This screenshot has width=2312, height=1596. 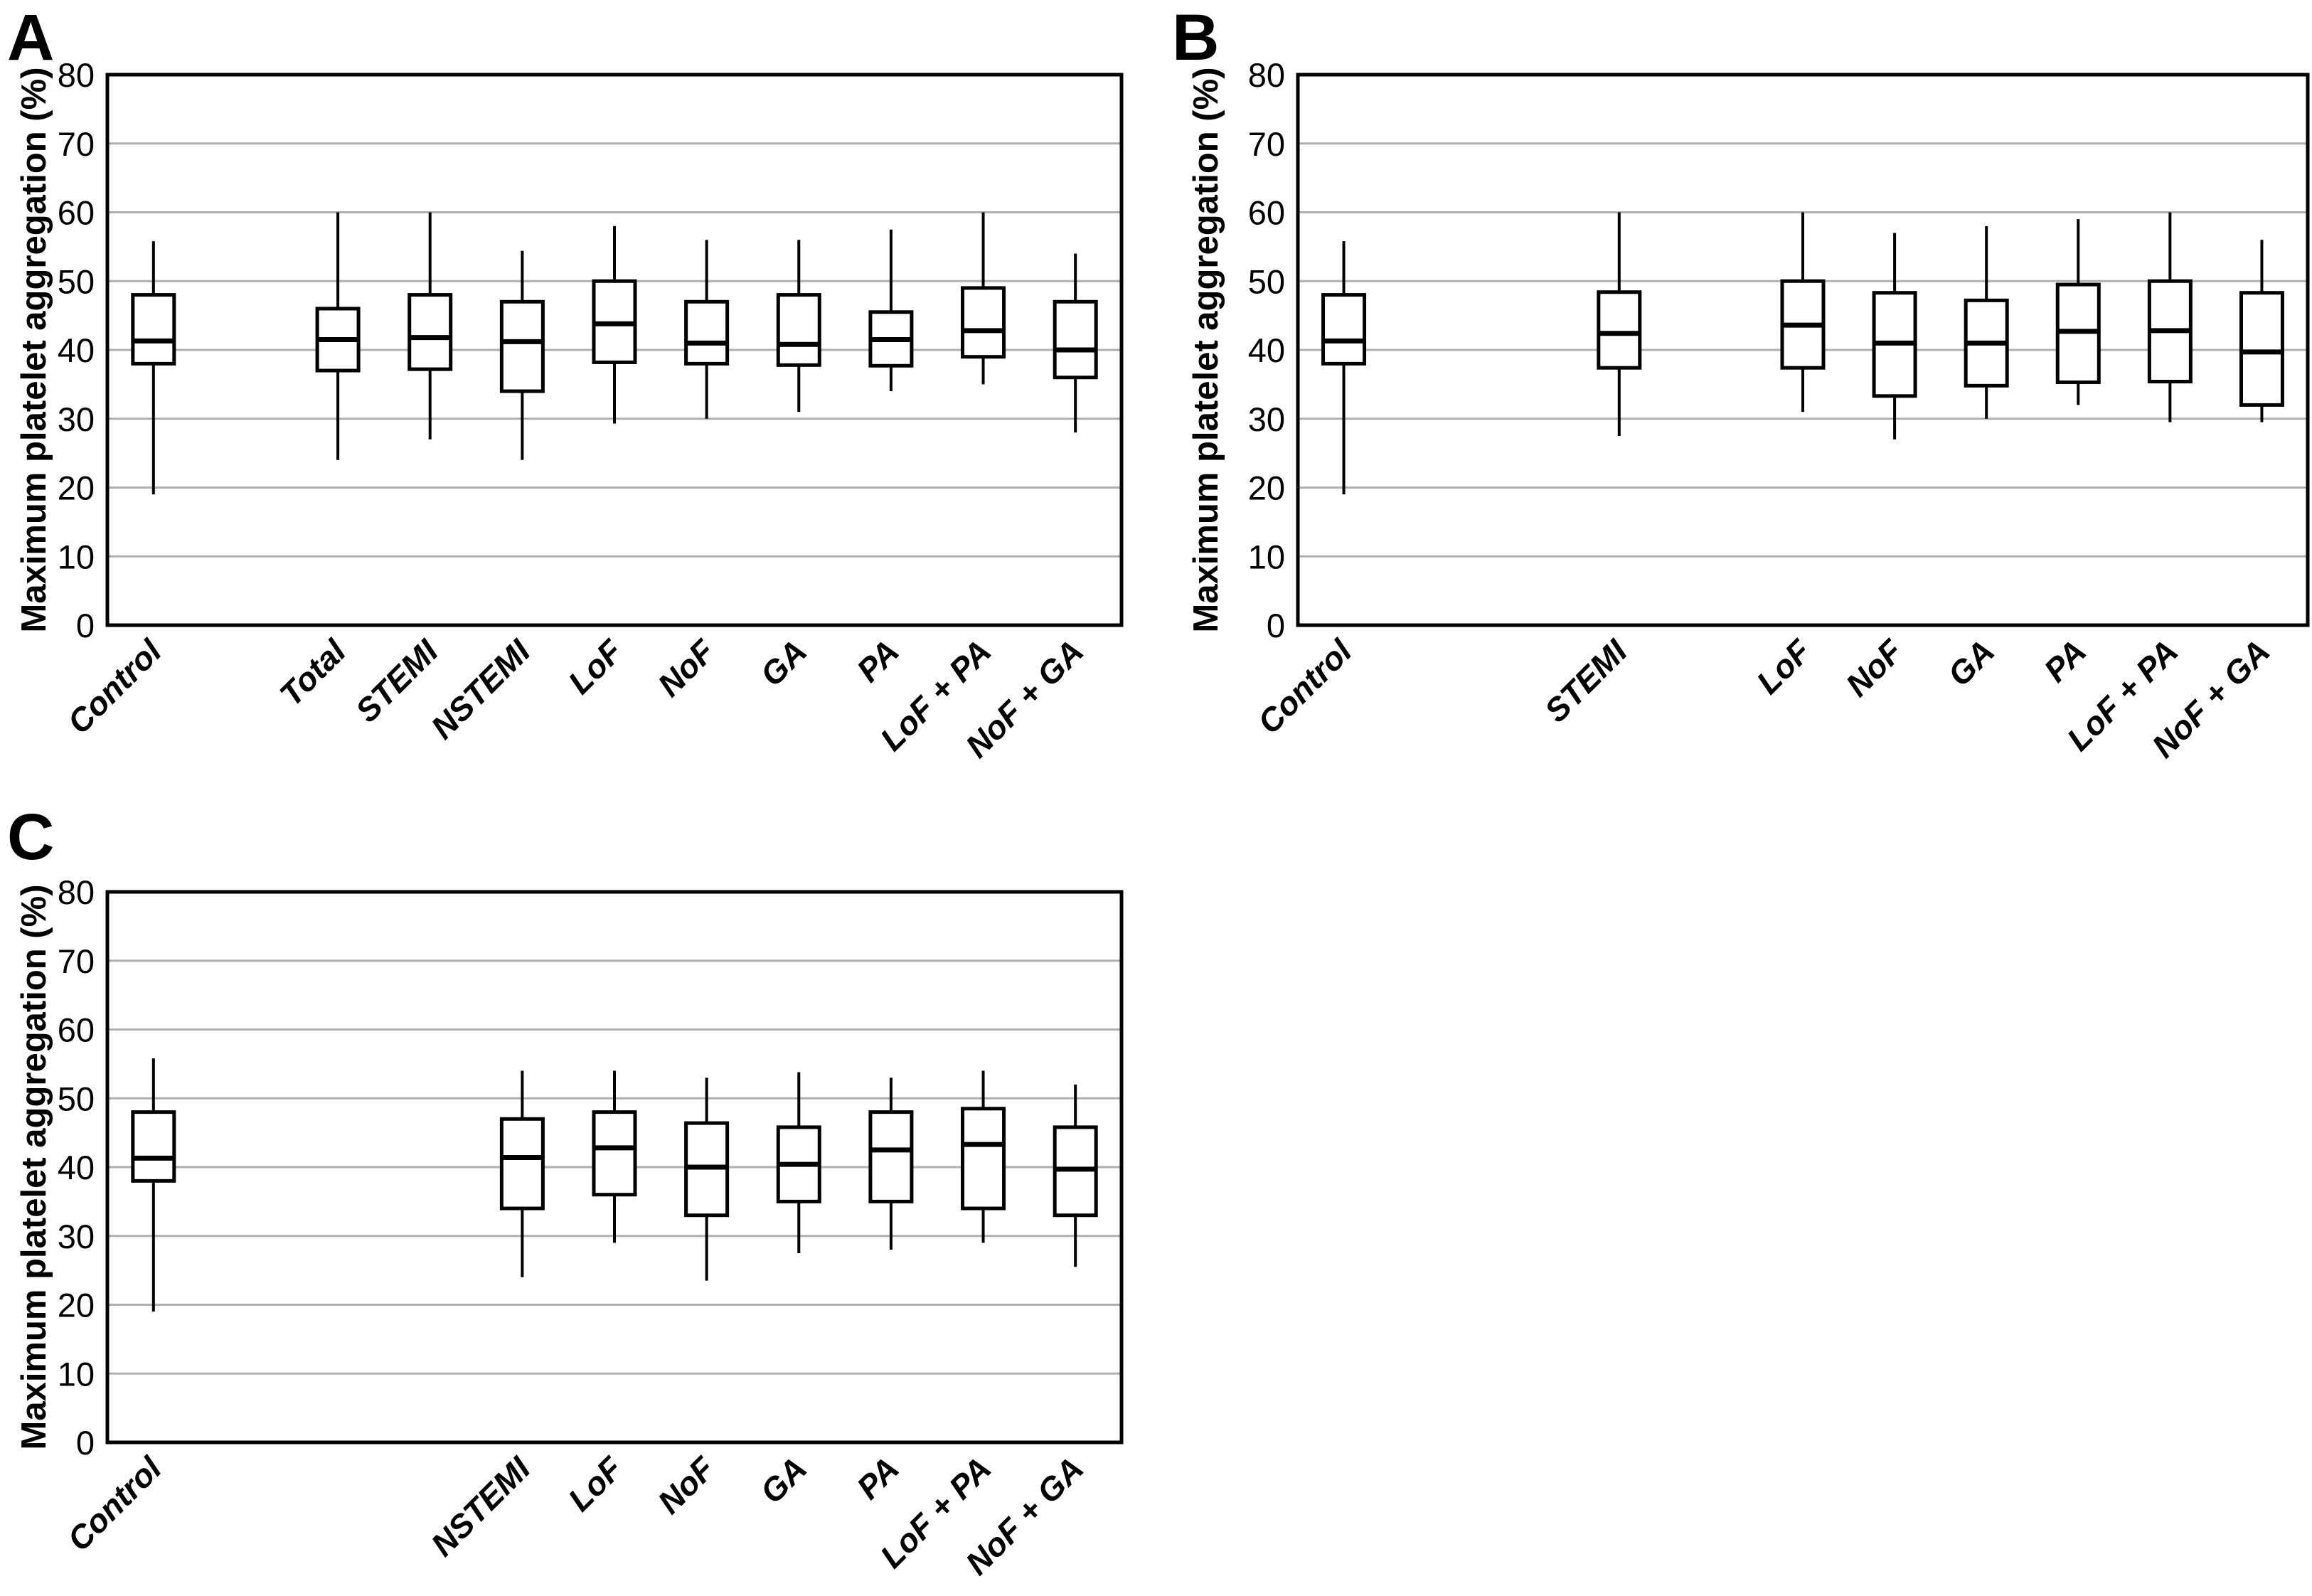 What do you see at coordinates (1586, 680) in the screenshot?
I see `x-label-stemi: STEMI` at bounding box center [1586, 680].